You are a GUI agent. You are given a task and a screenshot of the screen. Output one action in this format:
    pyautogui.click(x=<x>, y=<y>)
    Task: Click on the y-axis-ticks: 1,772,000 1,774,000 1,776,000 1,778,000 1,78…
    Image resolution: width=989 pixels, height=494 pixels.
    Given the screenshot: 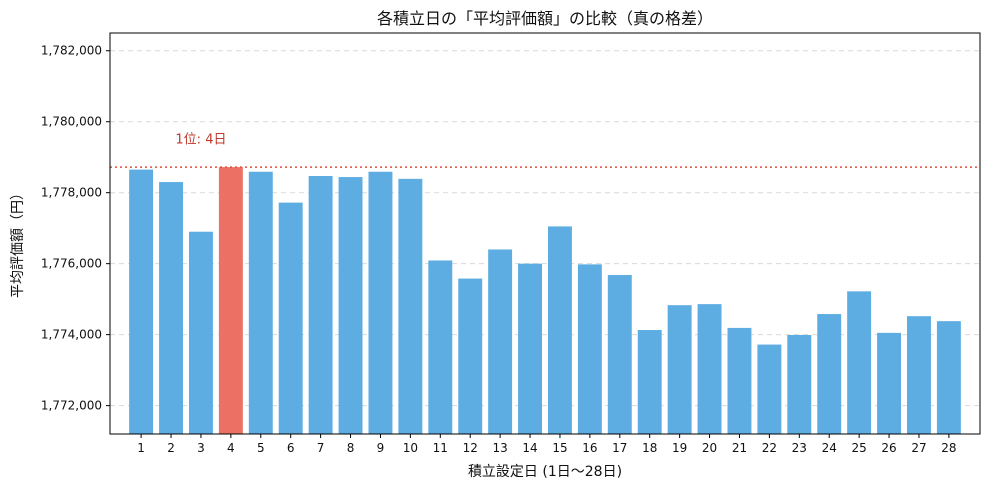 What is the action you would take?
    pyautogui.click(x=75, y=228)
    